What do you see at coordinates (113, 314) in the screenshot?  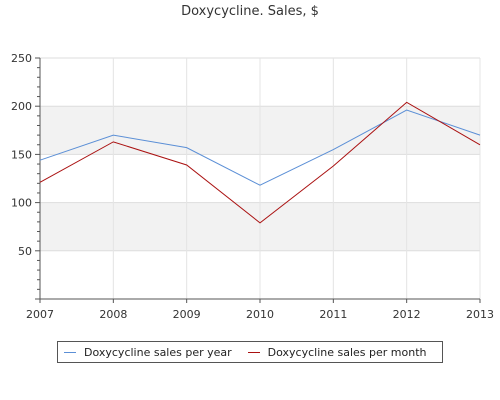 I see `x-tick-label: 2008` at bounding box center [113, 314].